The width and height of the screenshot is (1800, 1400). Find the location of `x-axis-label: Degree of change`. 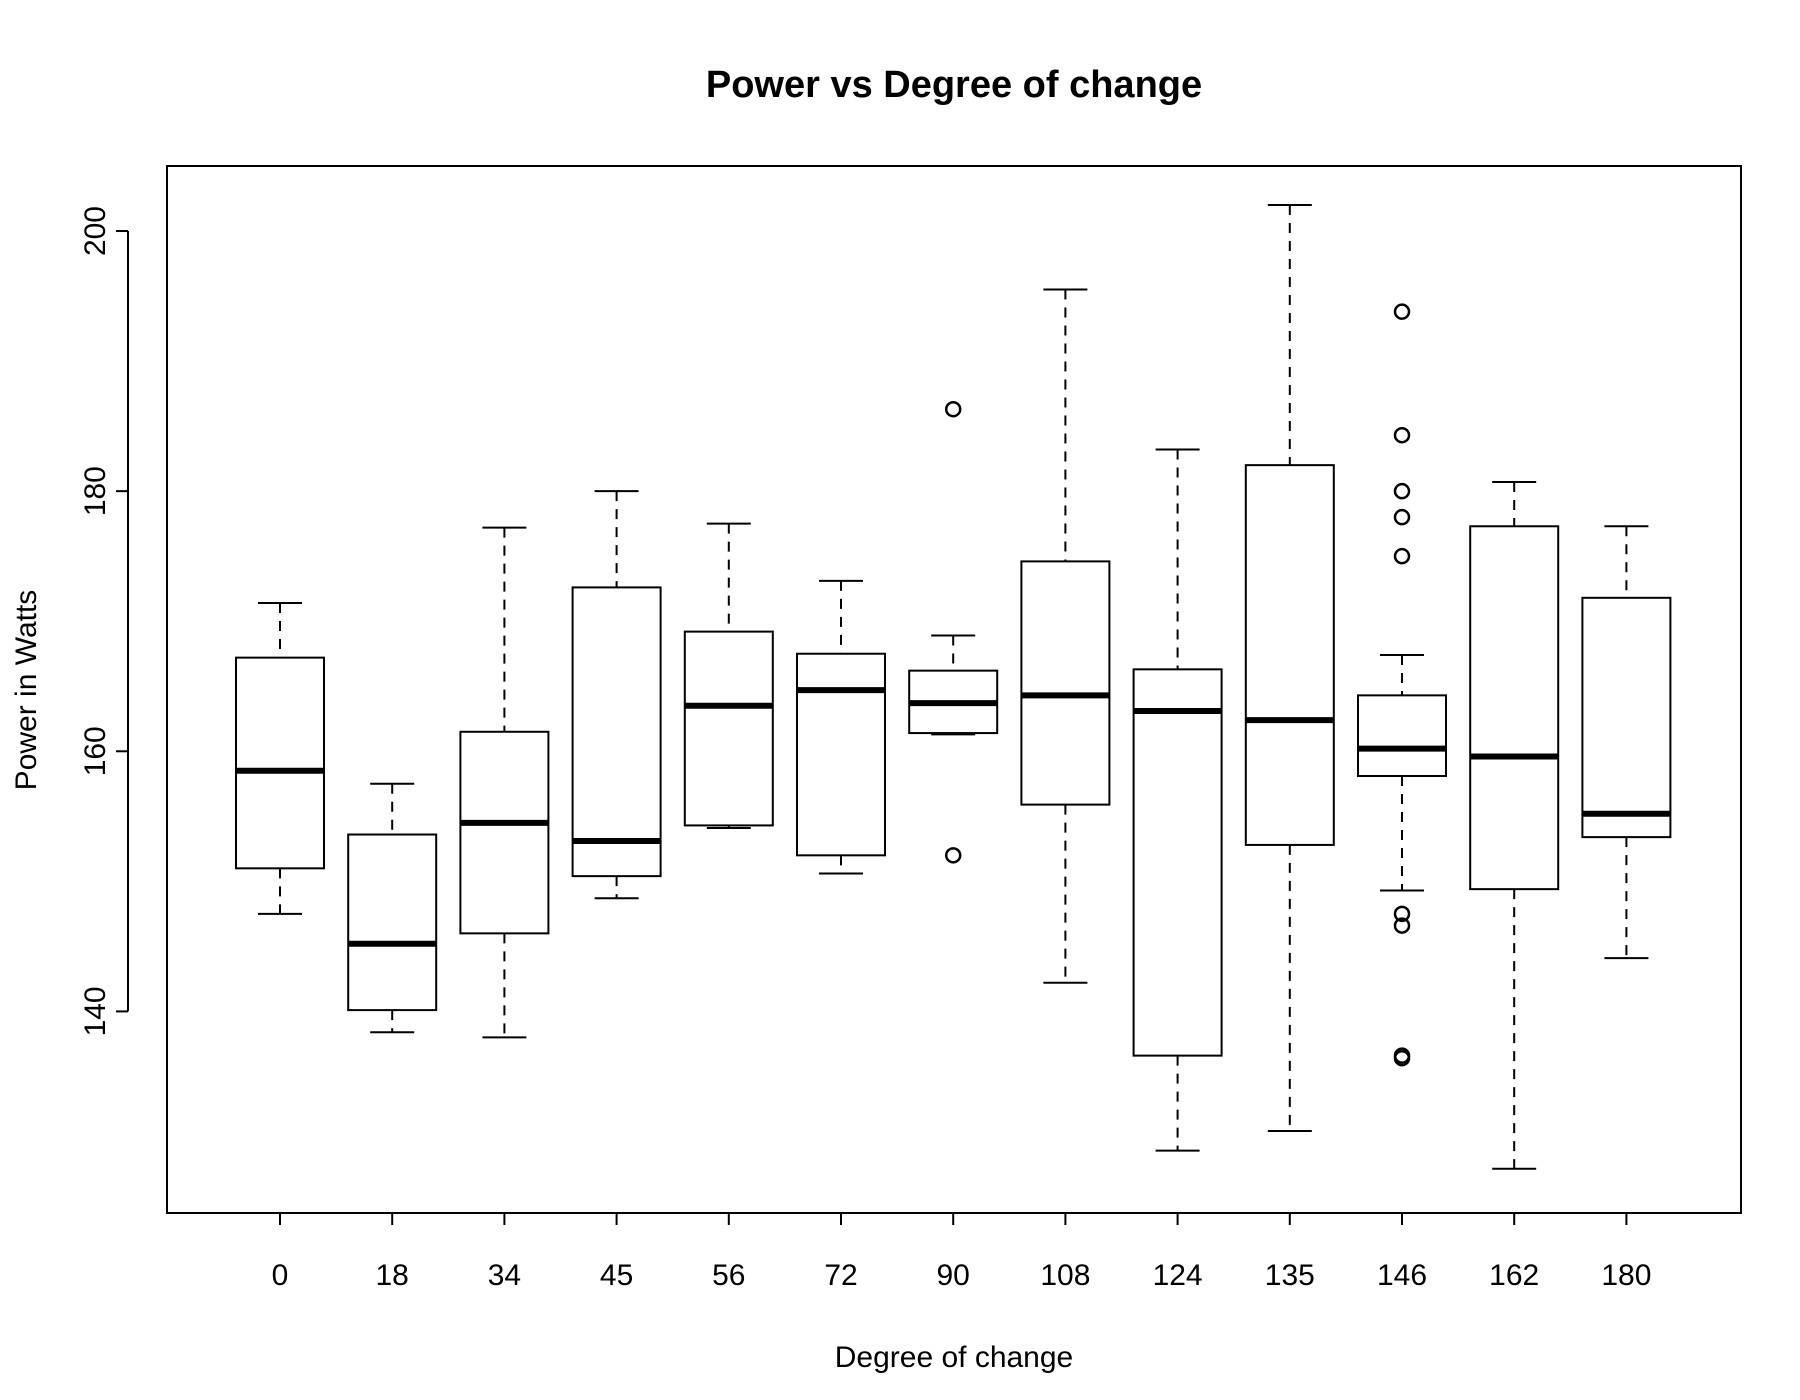

x-axis-label: Degree of change is located at coordinates (954, 1357).